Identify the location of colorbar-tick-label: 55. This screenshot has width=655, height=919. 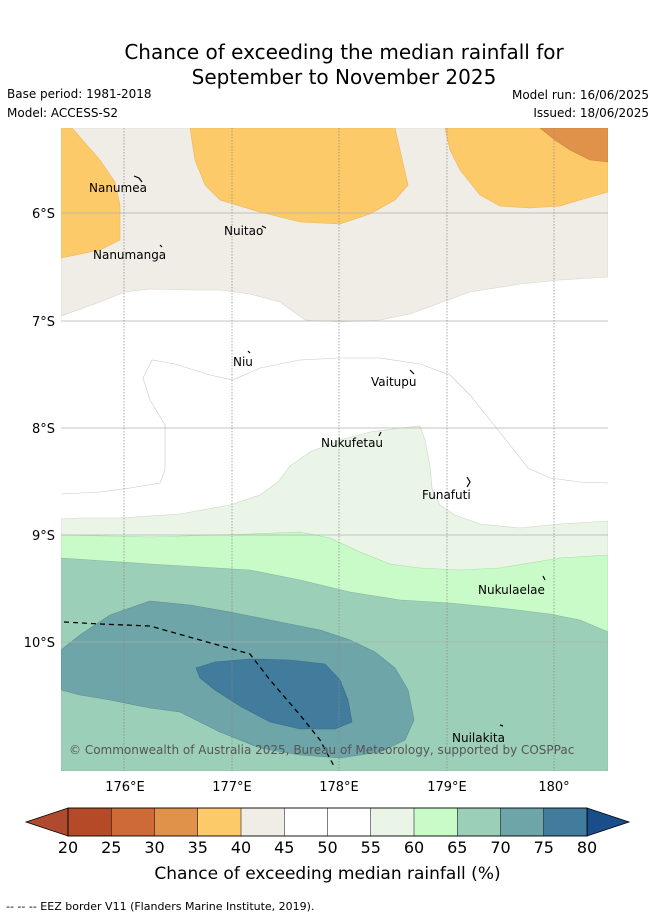
(371, 847).